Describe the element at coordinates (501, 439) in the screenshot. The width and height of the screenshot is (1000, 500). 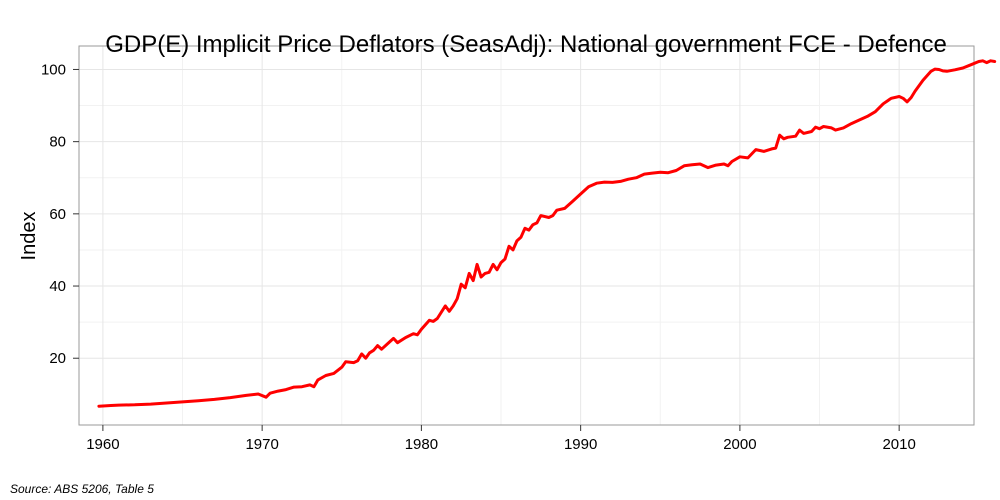
I see `x-axis: 1960 1970 1980 1990 2000 2010` at that location.